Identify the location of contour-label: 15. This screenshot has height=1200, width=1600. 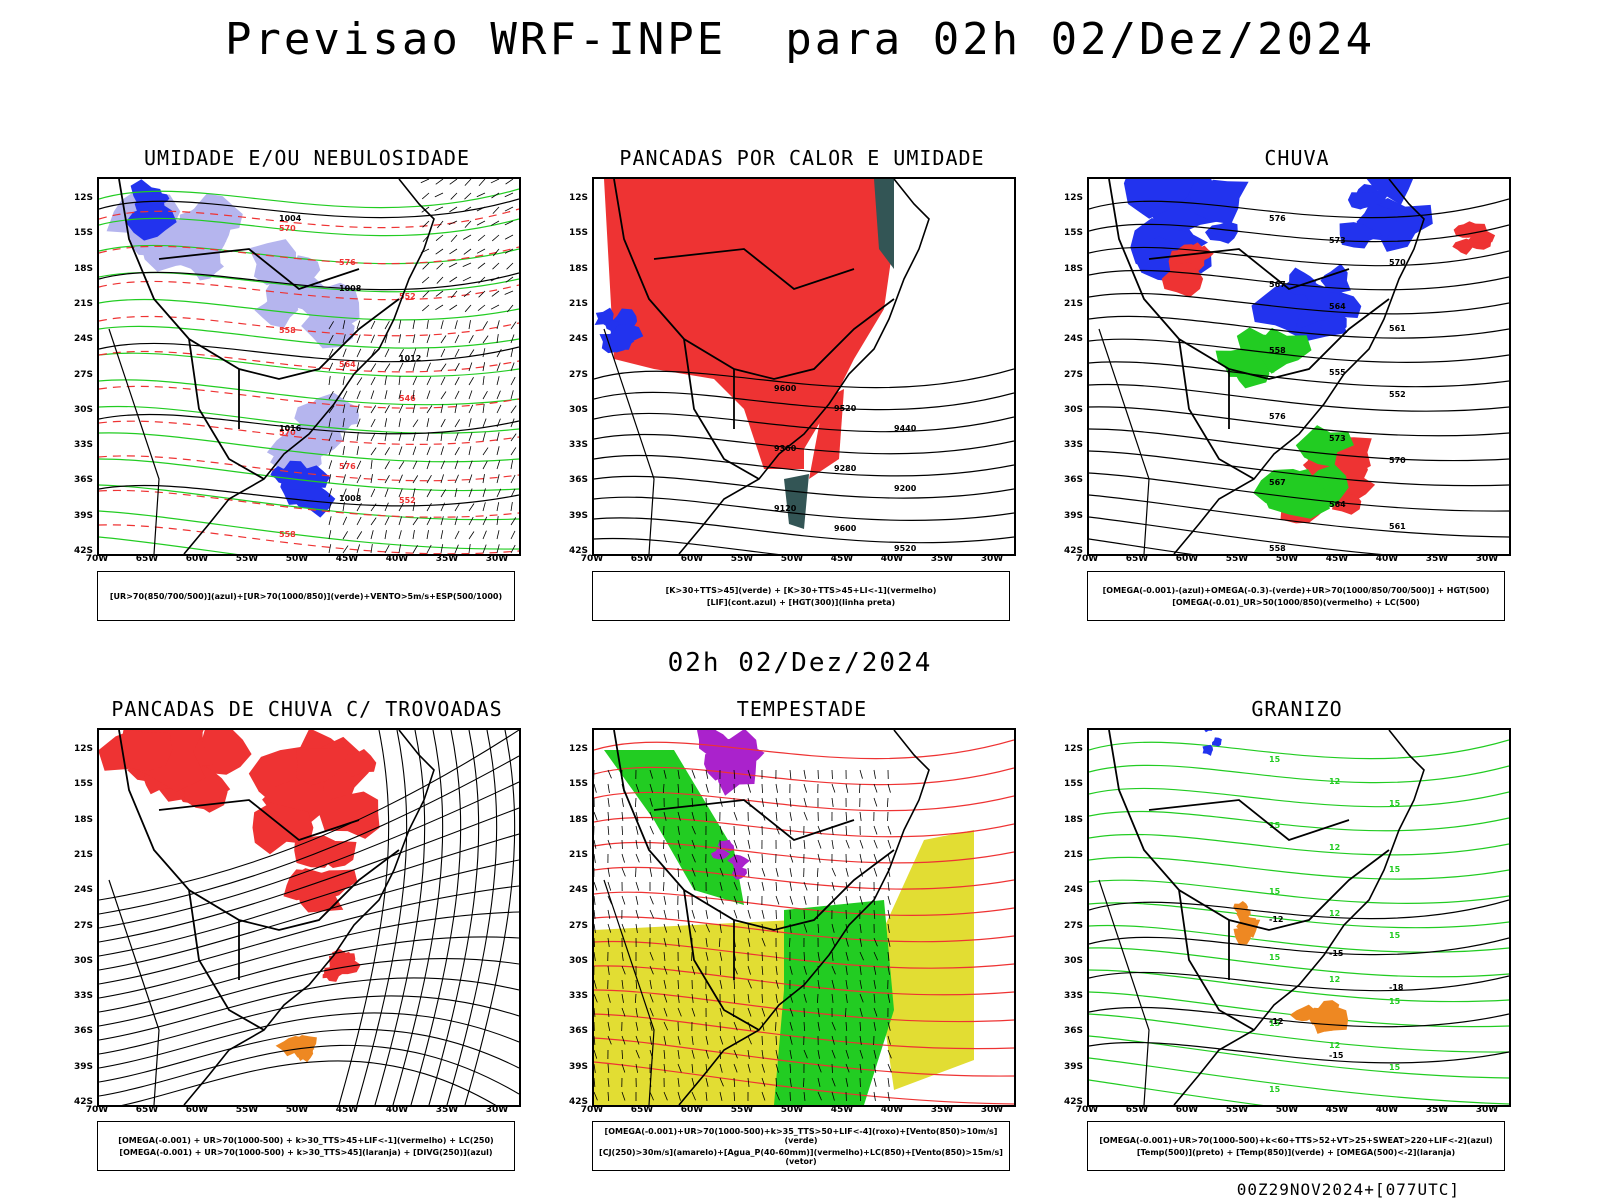
(1275, 1089).